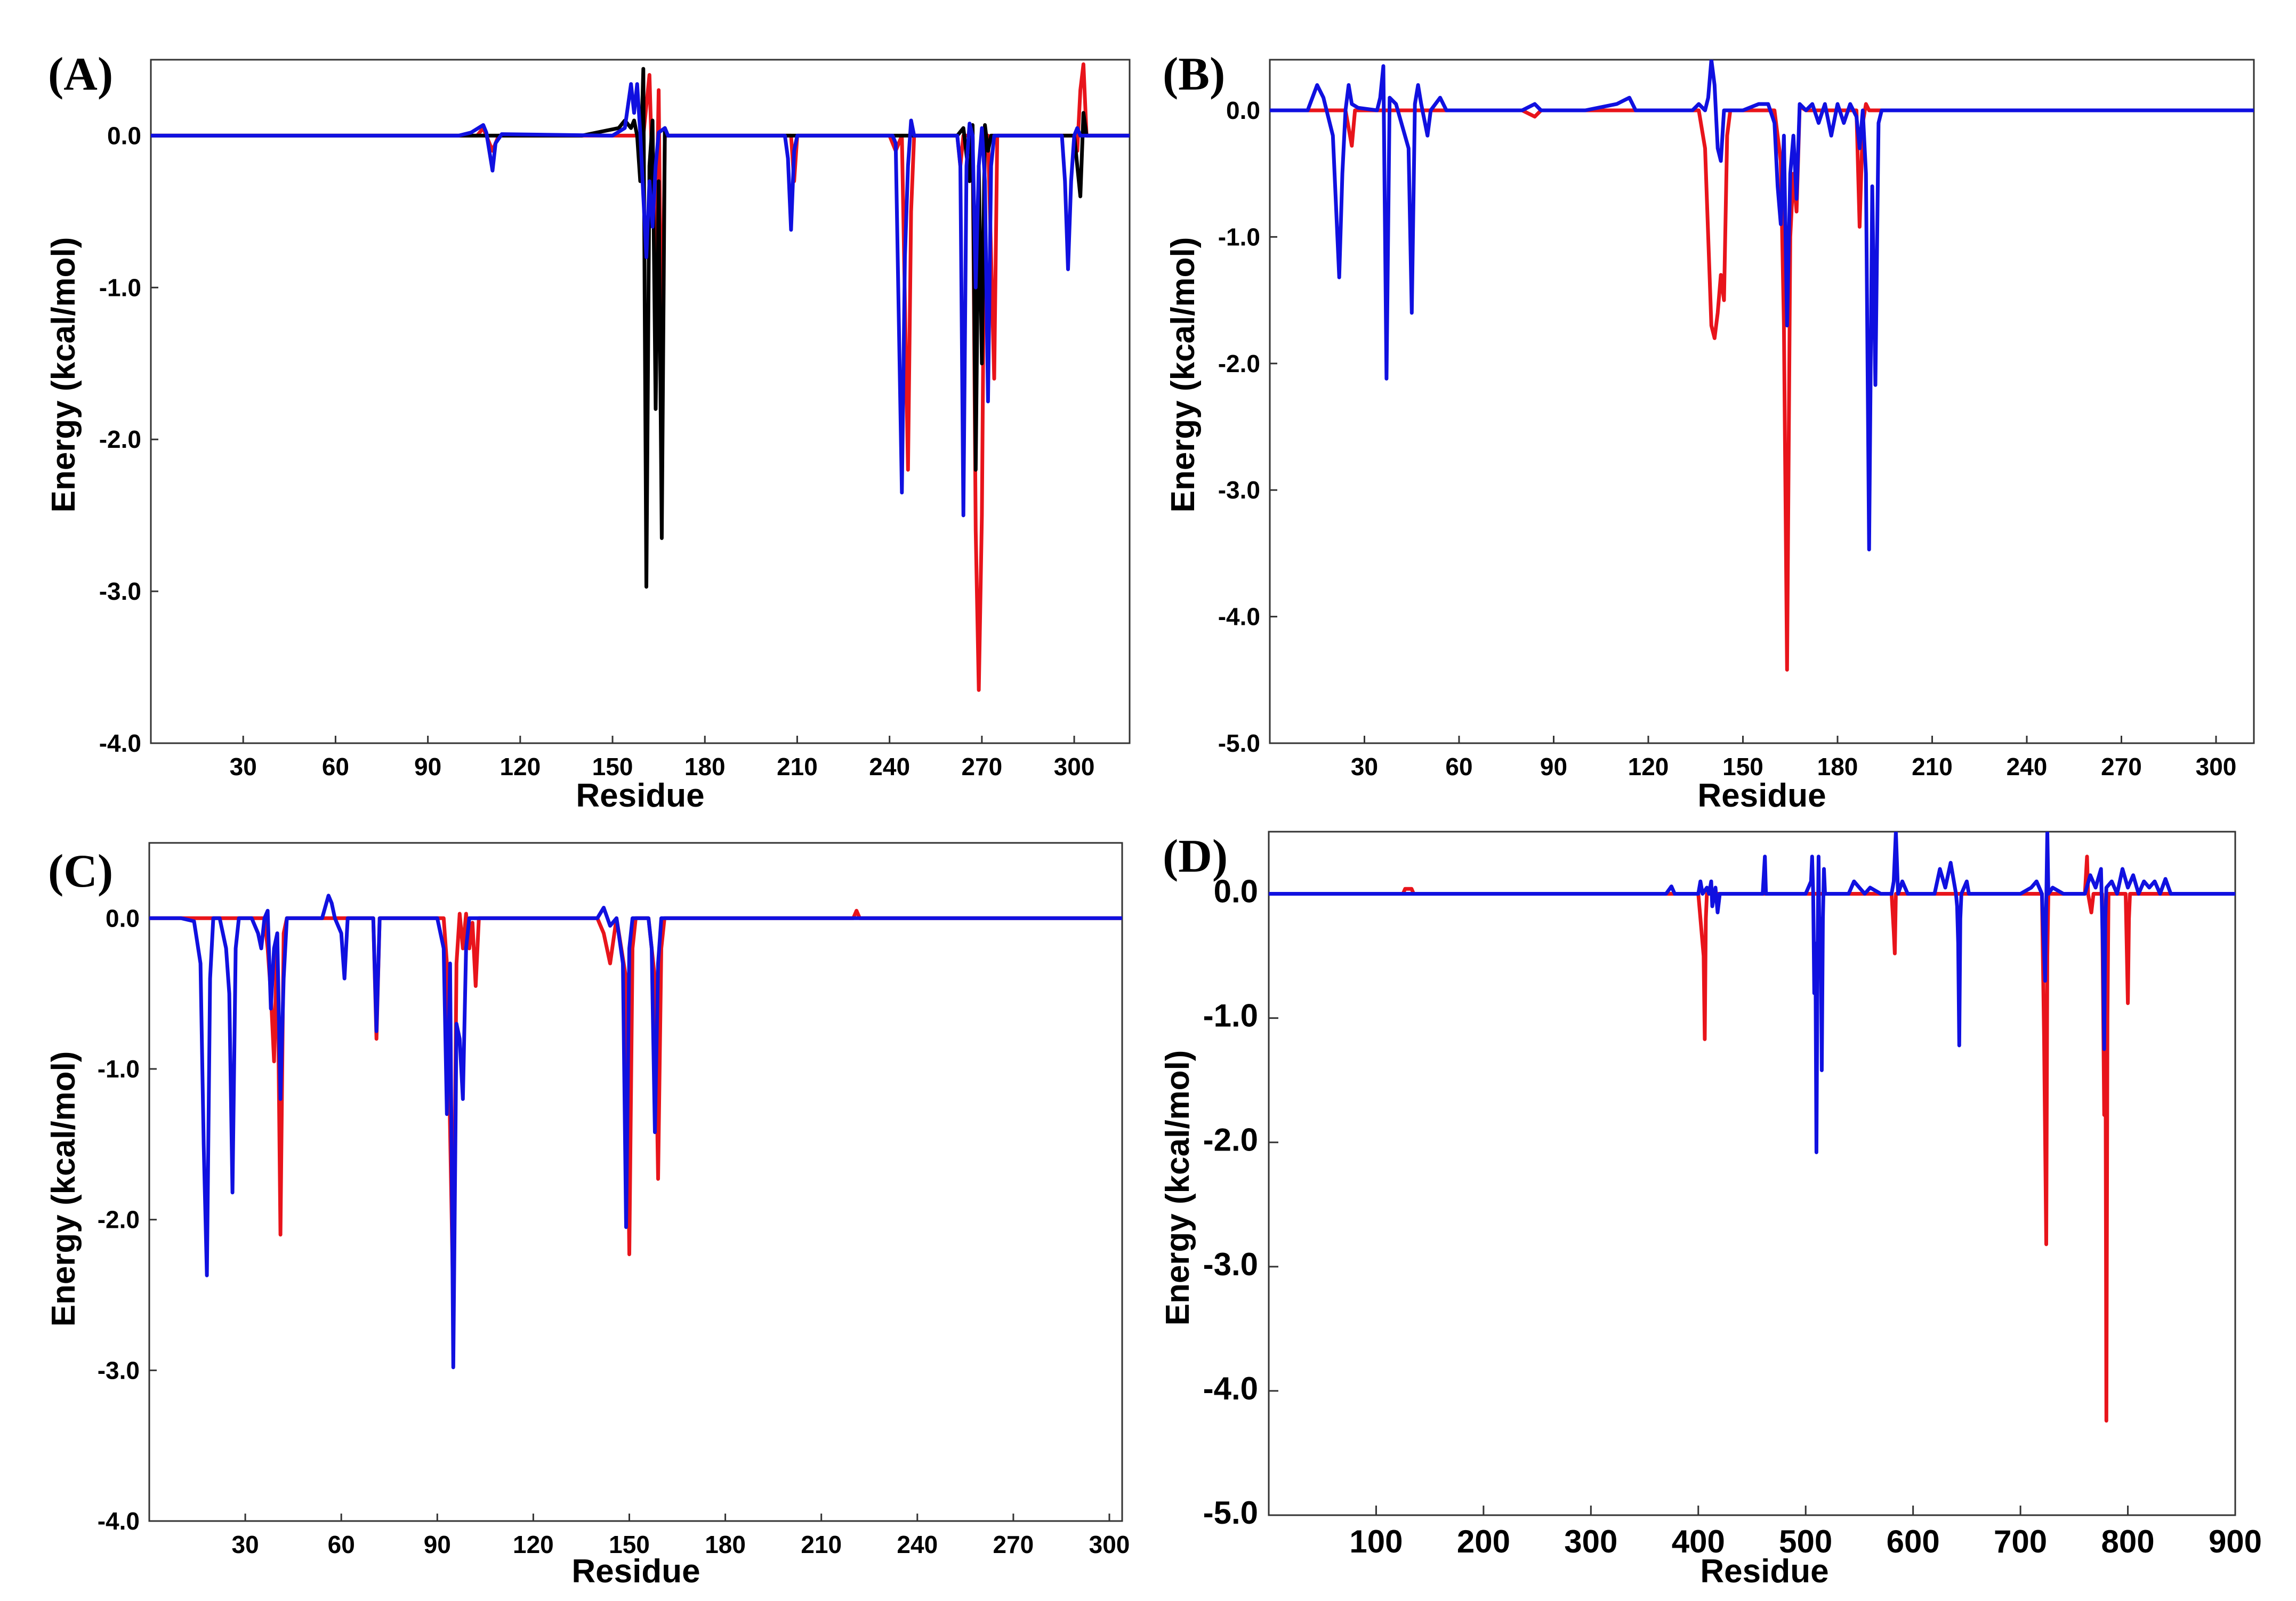 The image size is (2296, 1601). What do you see at coordinates (124, 136) in the screenshot?
I see `panel-a-ytick-label: 0.0` at bounding box center [124, 136].